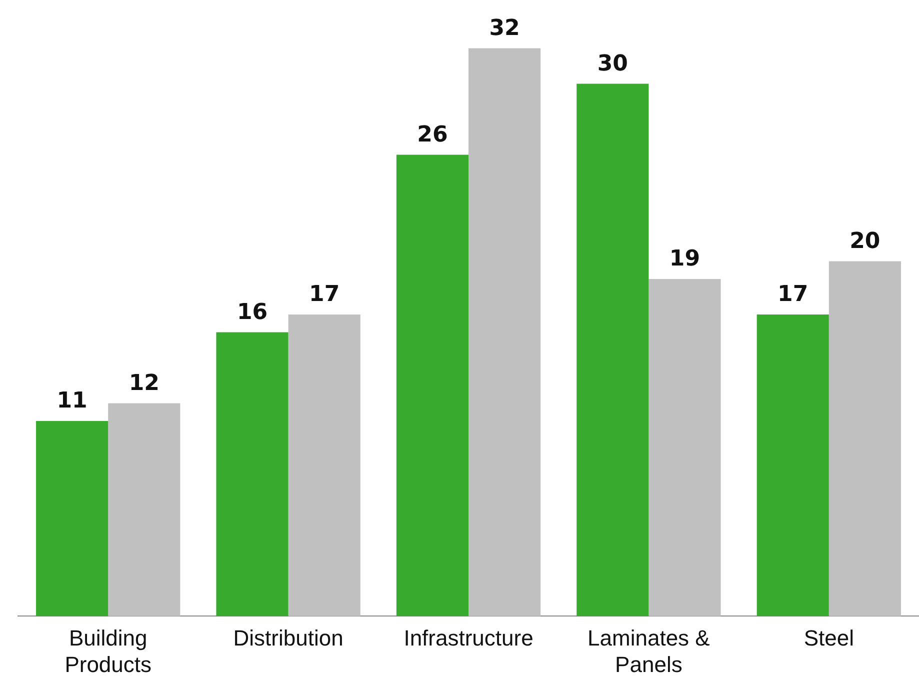 The height and width of the screenshot is (683, 919). I want to click on data-label: 32, so click(504, 28).